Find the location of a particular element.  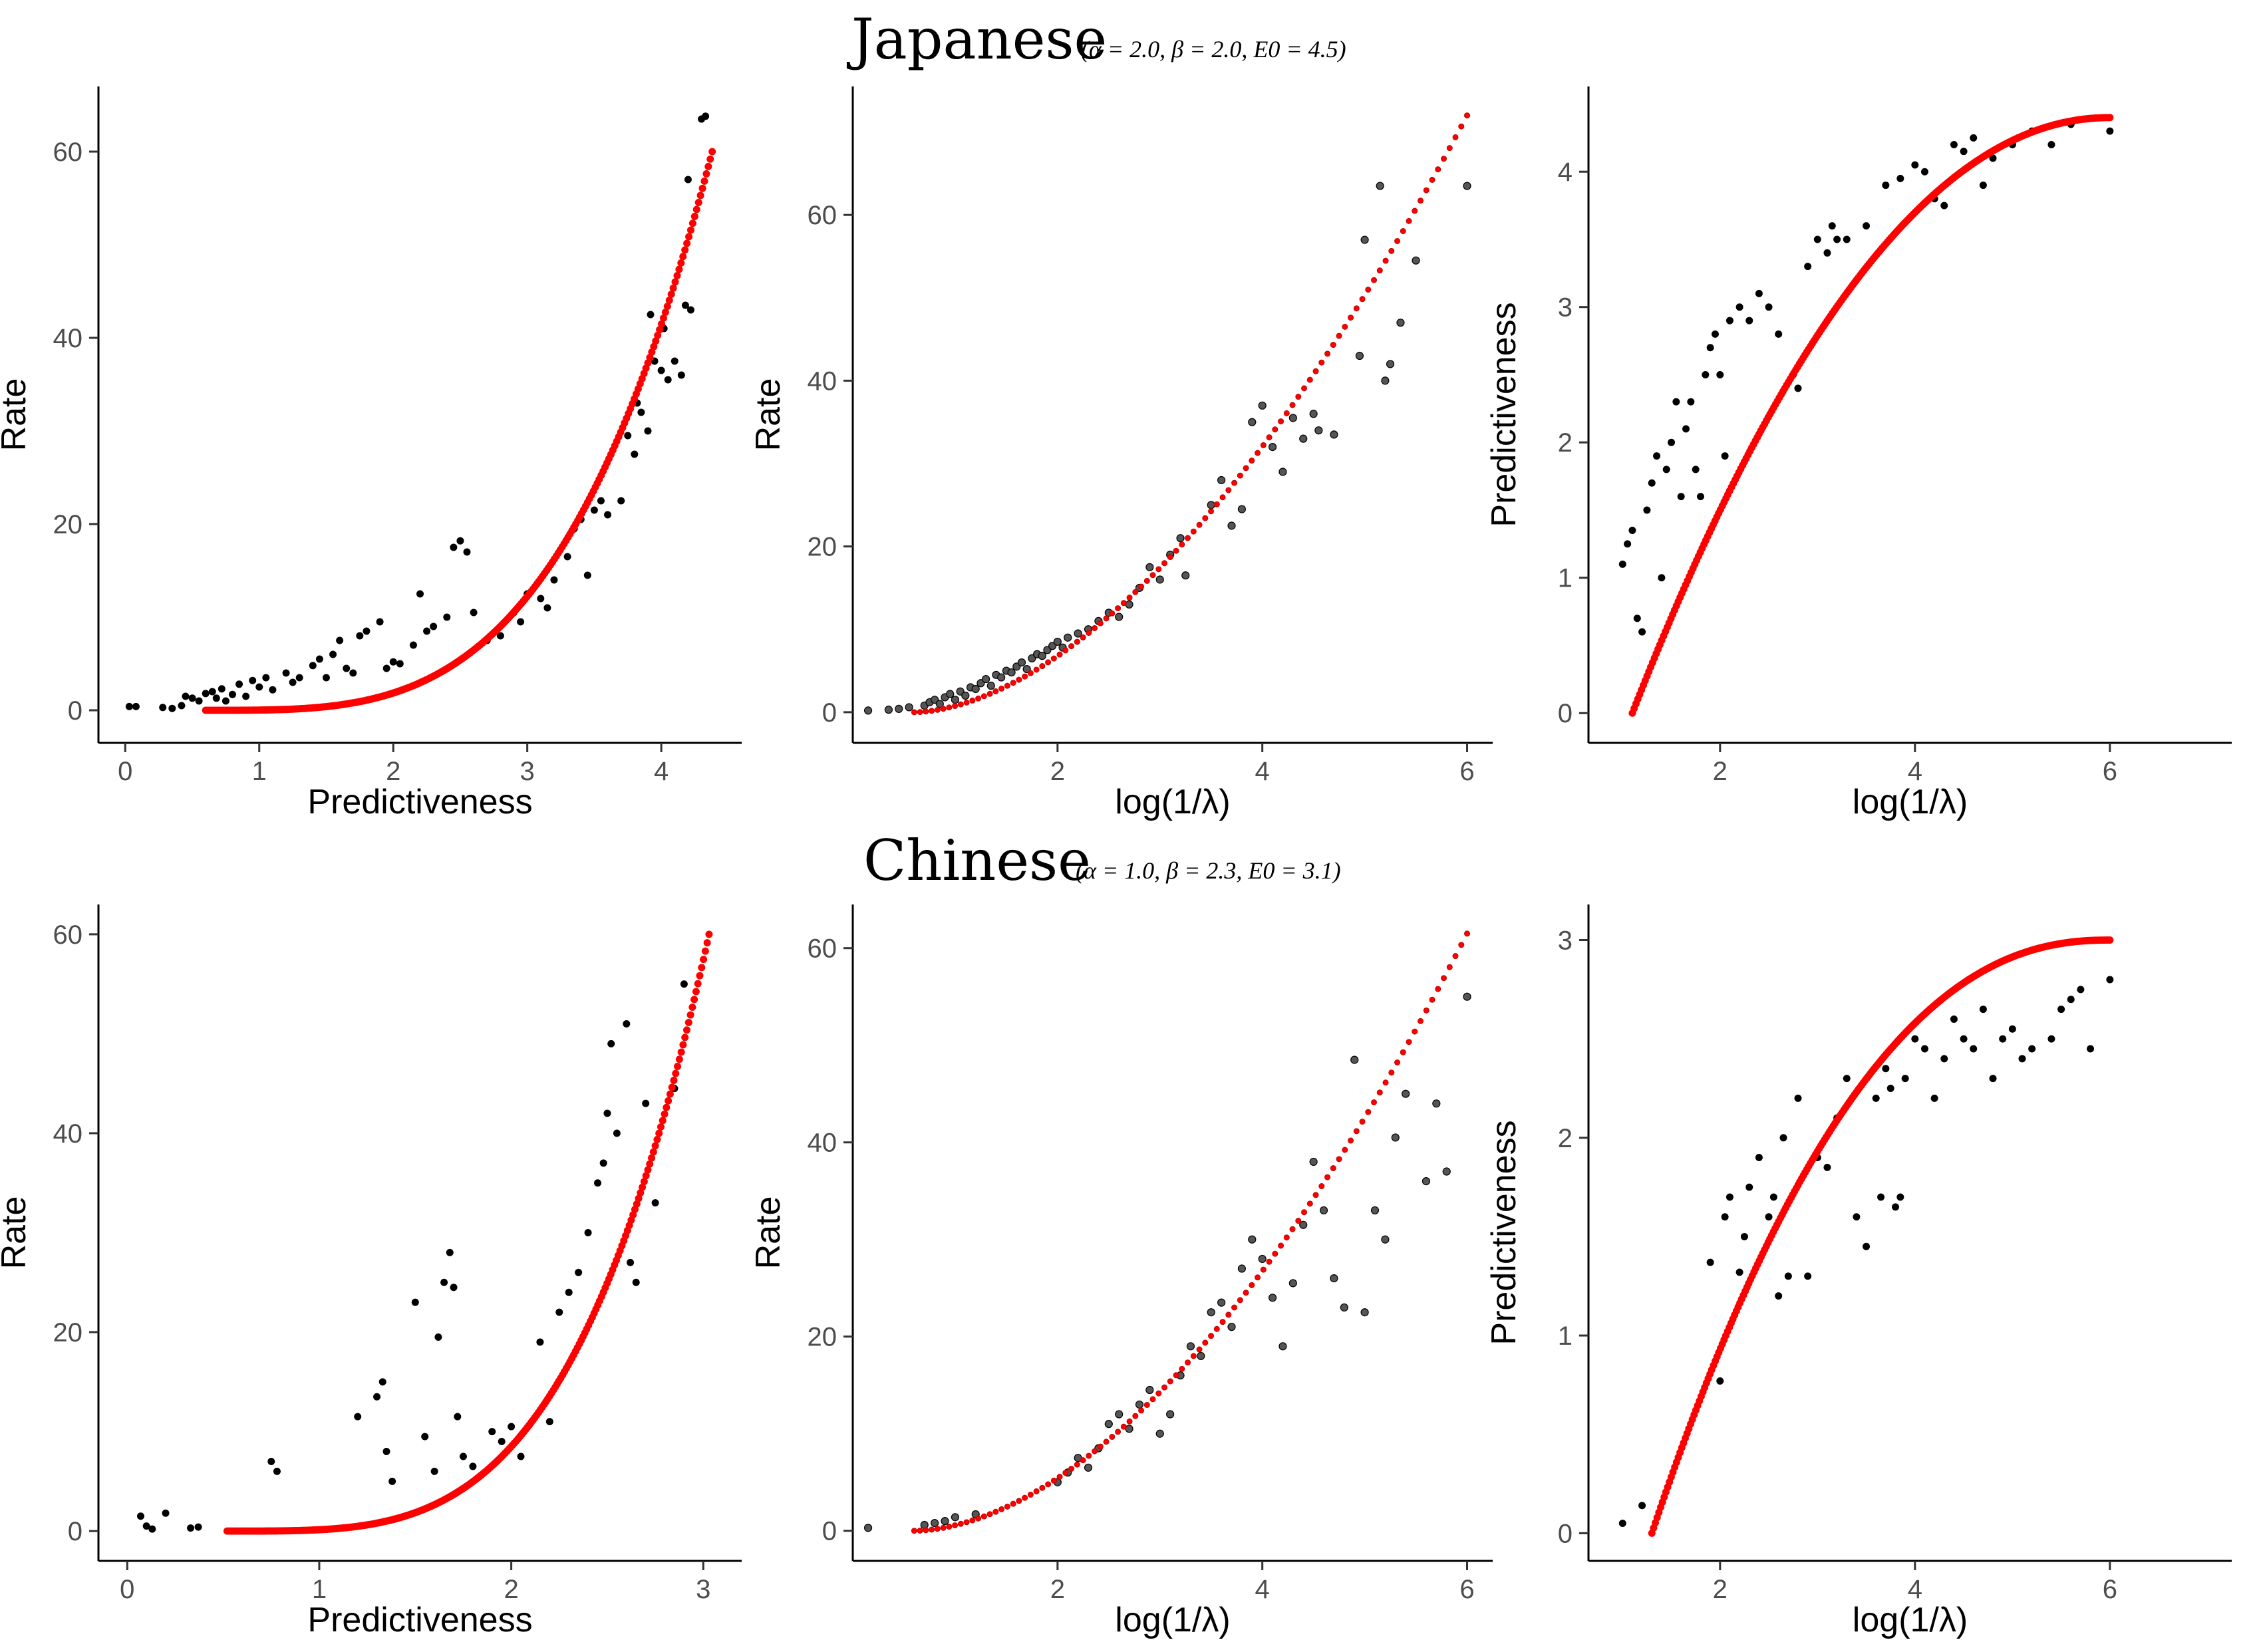

y-tick-label: 1 is located at coordinates (1565, 578).